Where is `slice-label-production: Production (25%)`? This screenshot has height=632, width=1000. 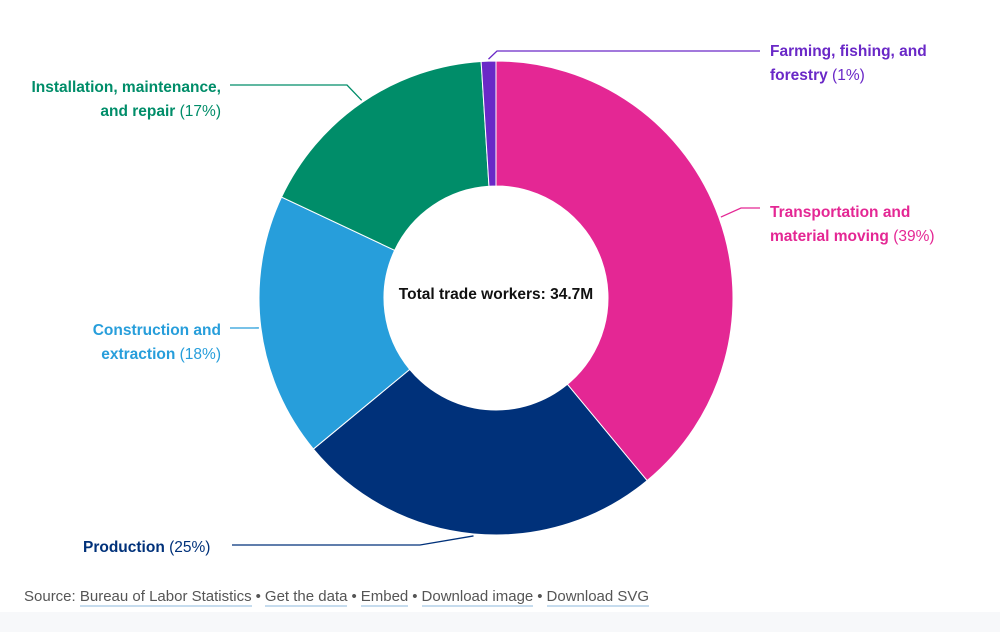 slice-label-production: Production (25%) is located at coordinates (183, 548).